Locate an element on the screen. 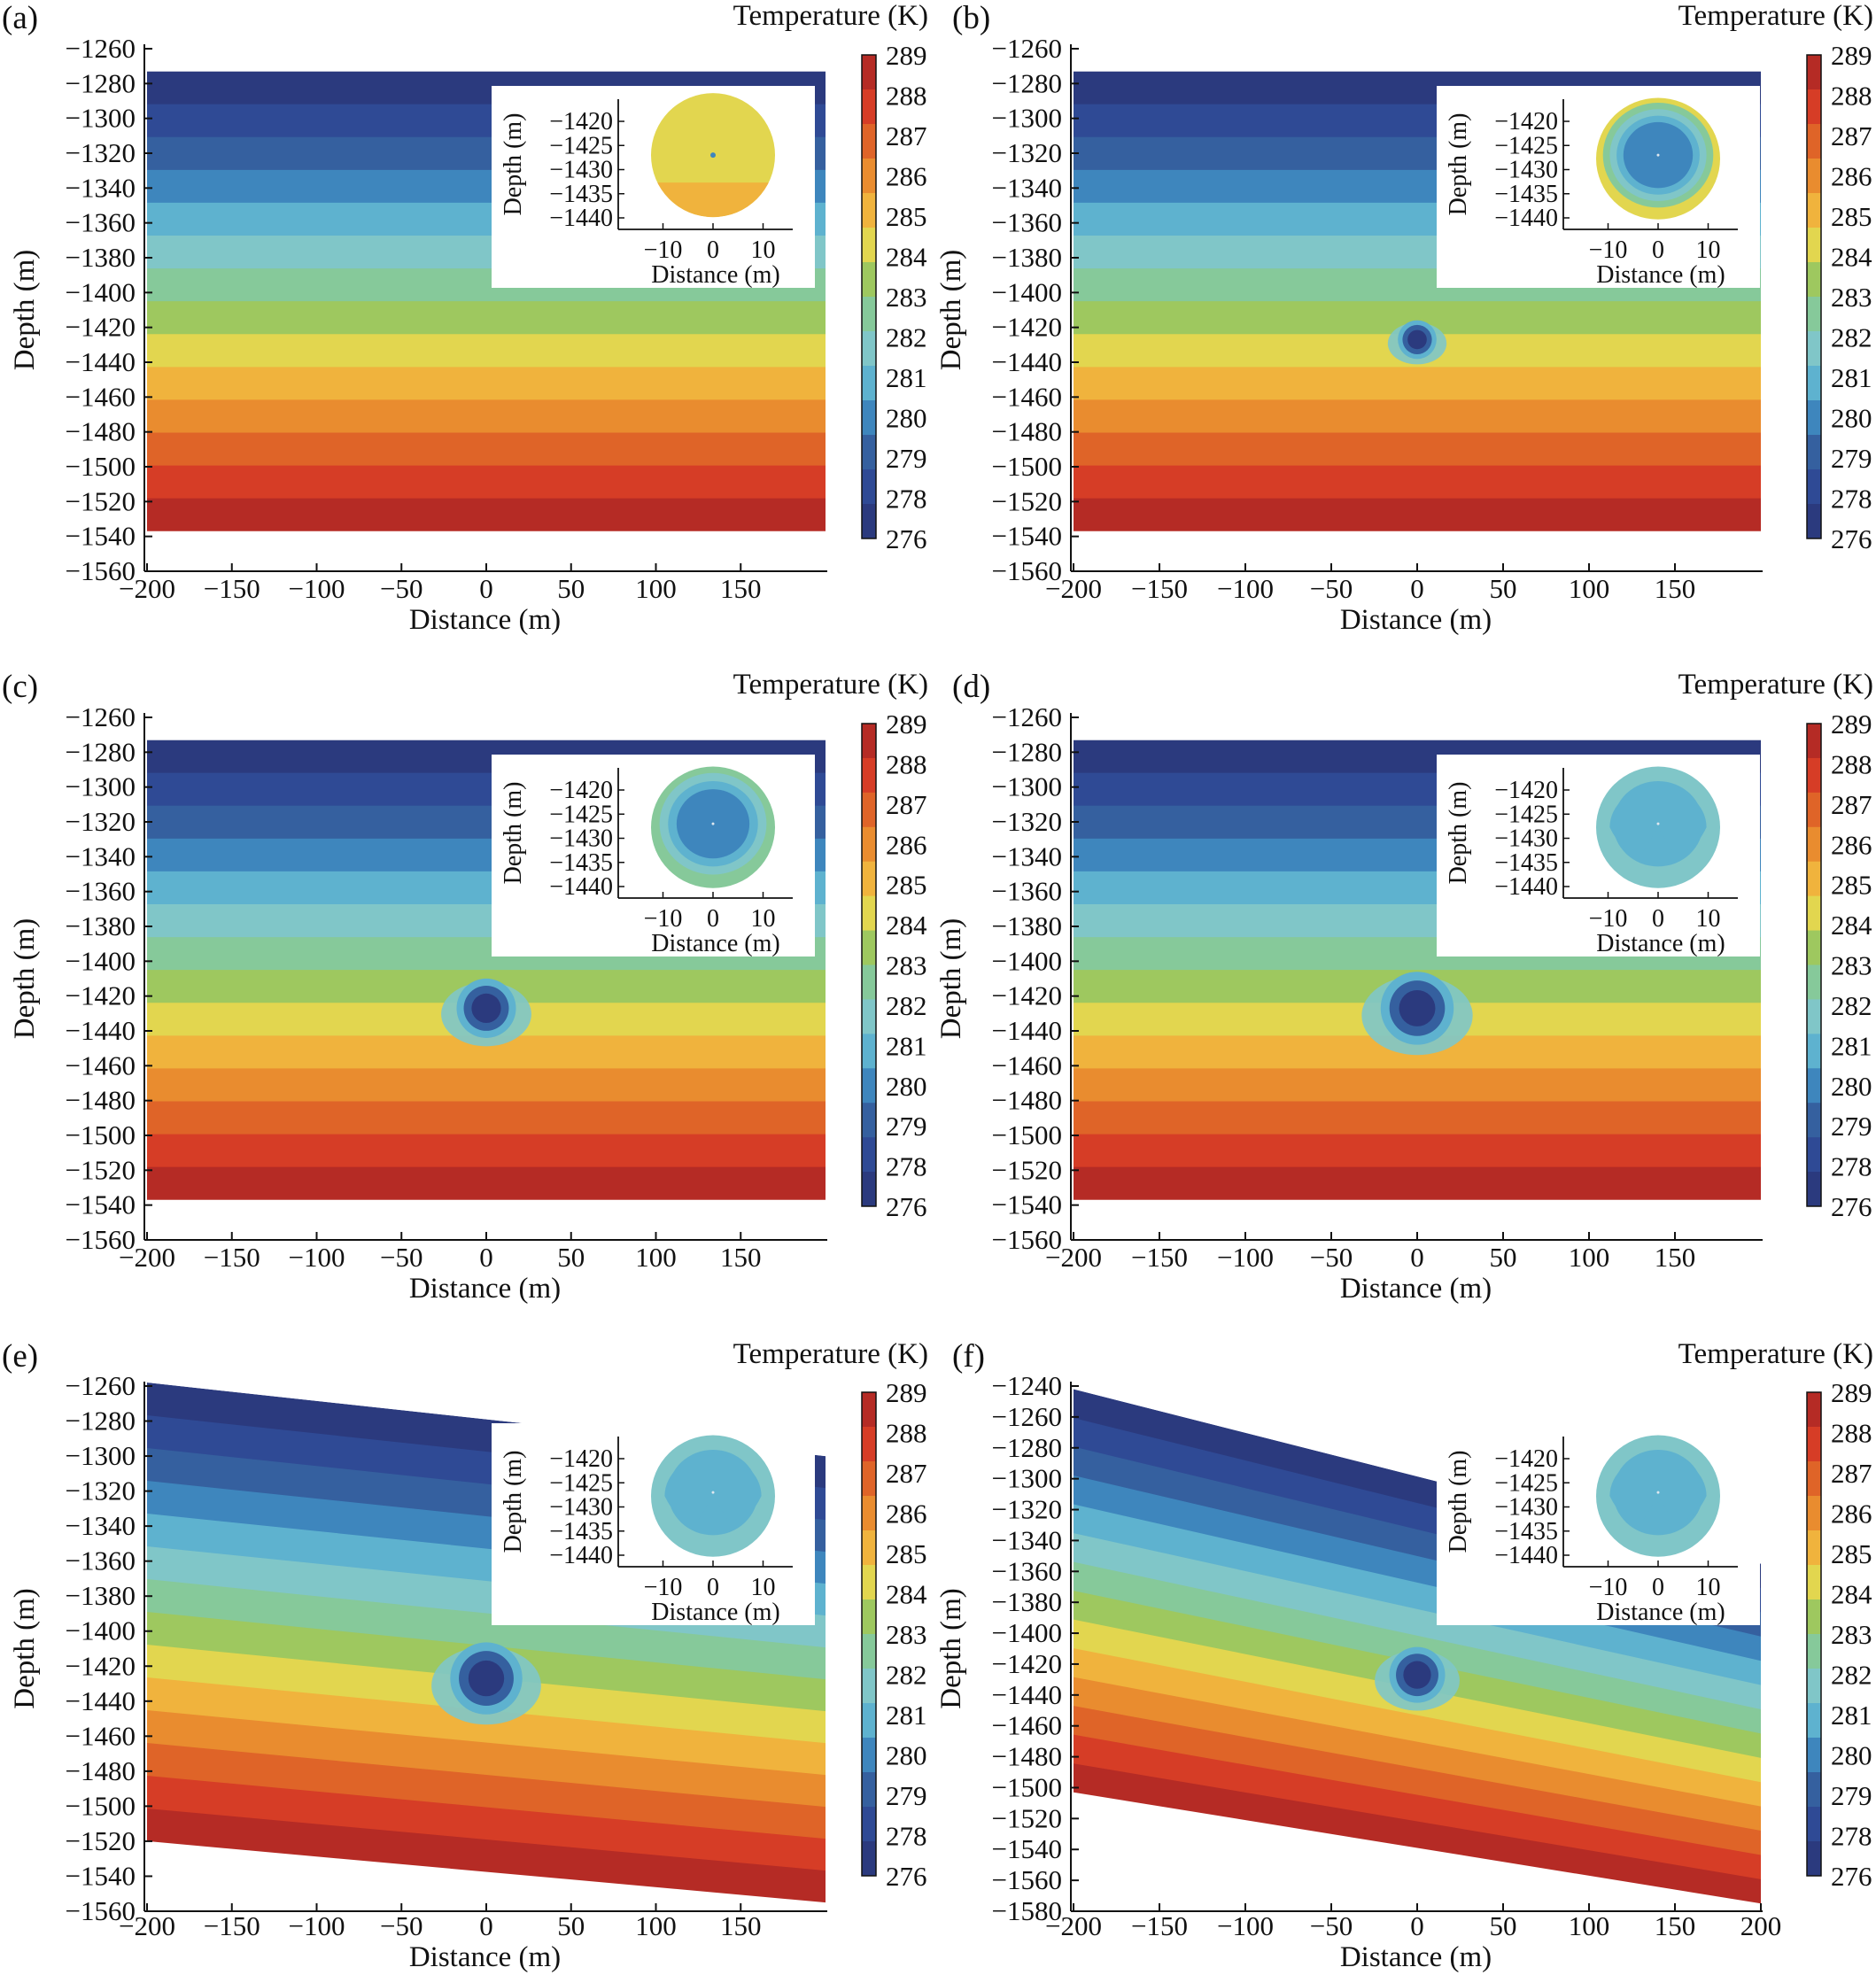  y-tick-label: −1300 is located at coordinates (1027, 786).